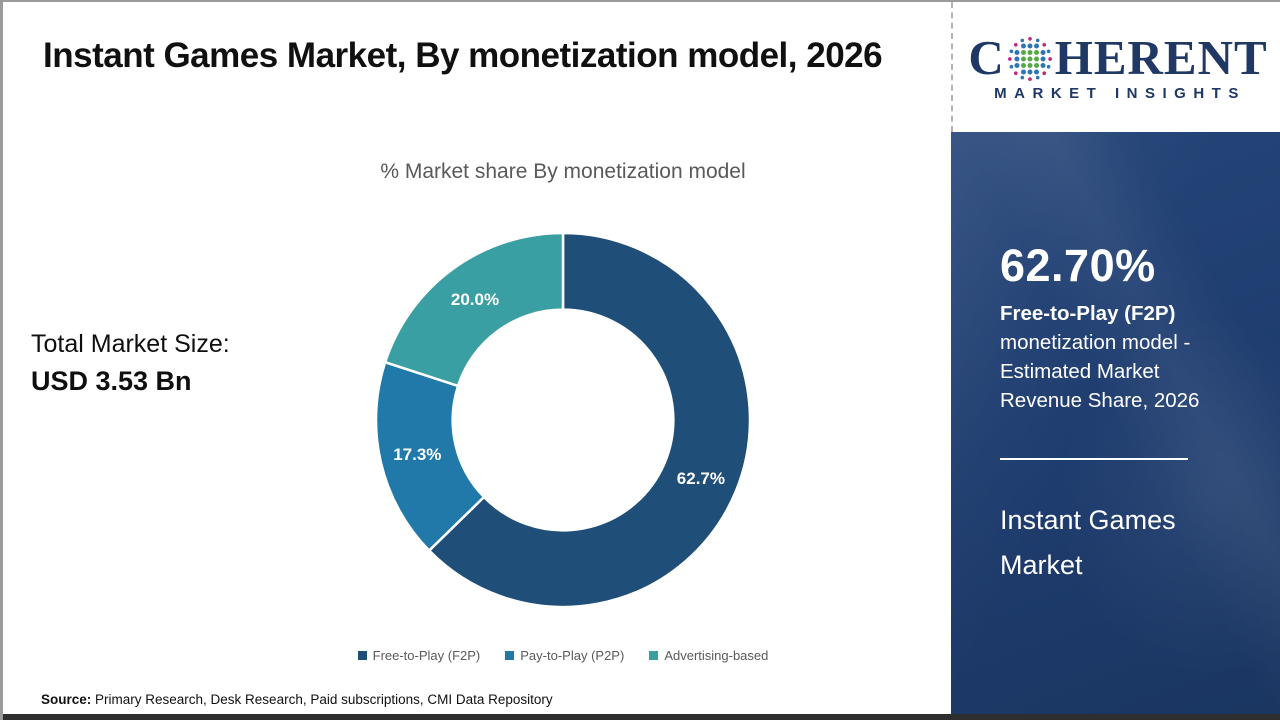 This screenshot has width=1280, height=720. What do you see at coordinates (426, 655) in the screenshot?
I see `legend-label: Free-to-Play (F2P)` at bounding box center [426, 655].